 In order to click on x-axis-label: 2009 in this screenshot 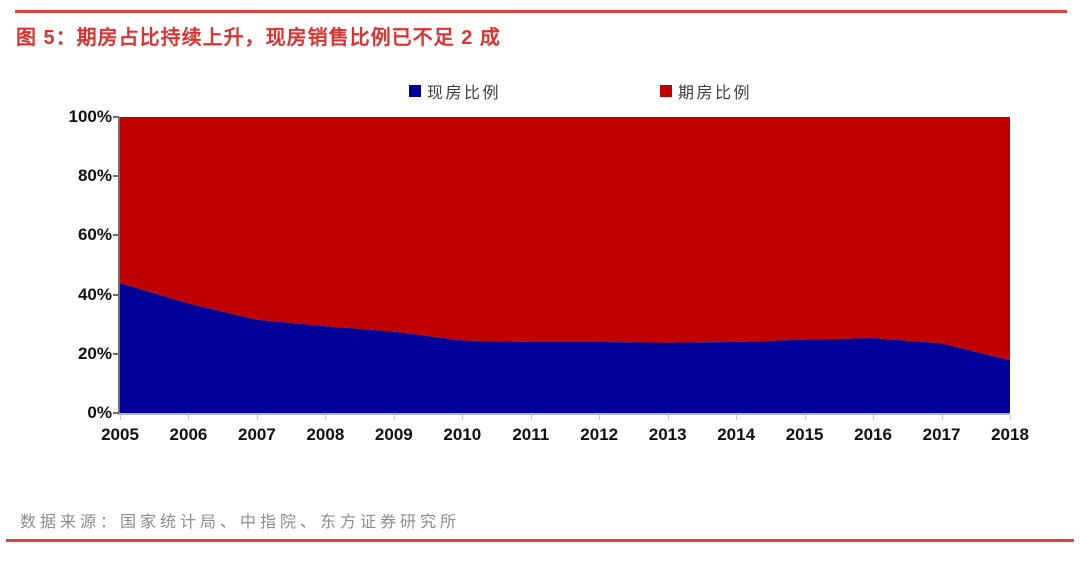, I will do `click(393, 434)`.